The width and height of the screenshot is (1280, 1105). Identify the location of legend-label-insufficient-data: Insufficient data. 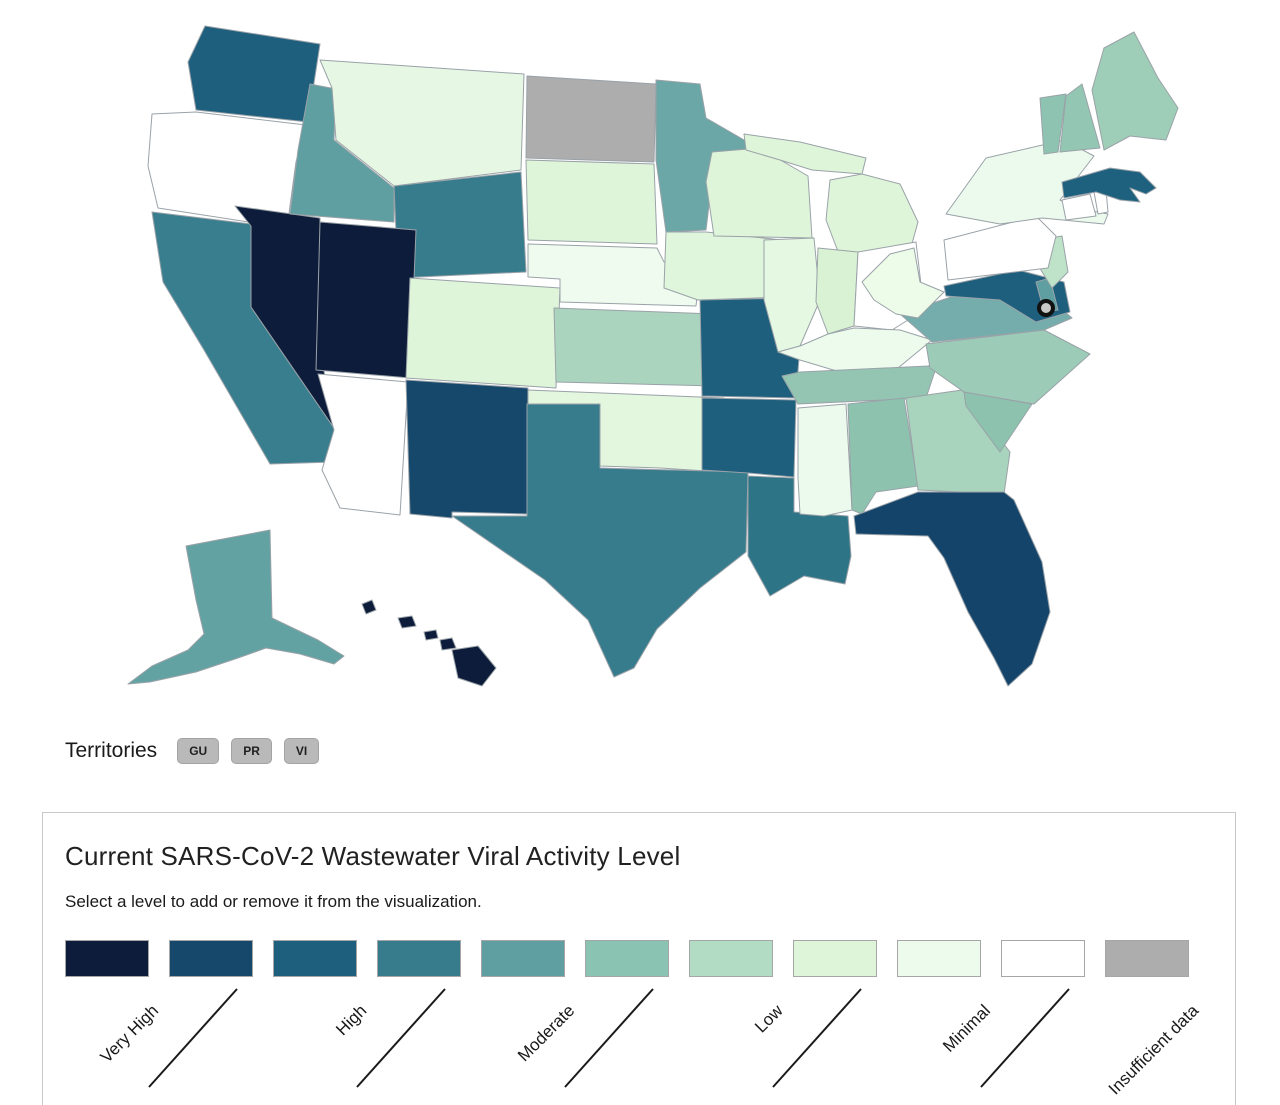
(1154, 1050).